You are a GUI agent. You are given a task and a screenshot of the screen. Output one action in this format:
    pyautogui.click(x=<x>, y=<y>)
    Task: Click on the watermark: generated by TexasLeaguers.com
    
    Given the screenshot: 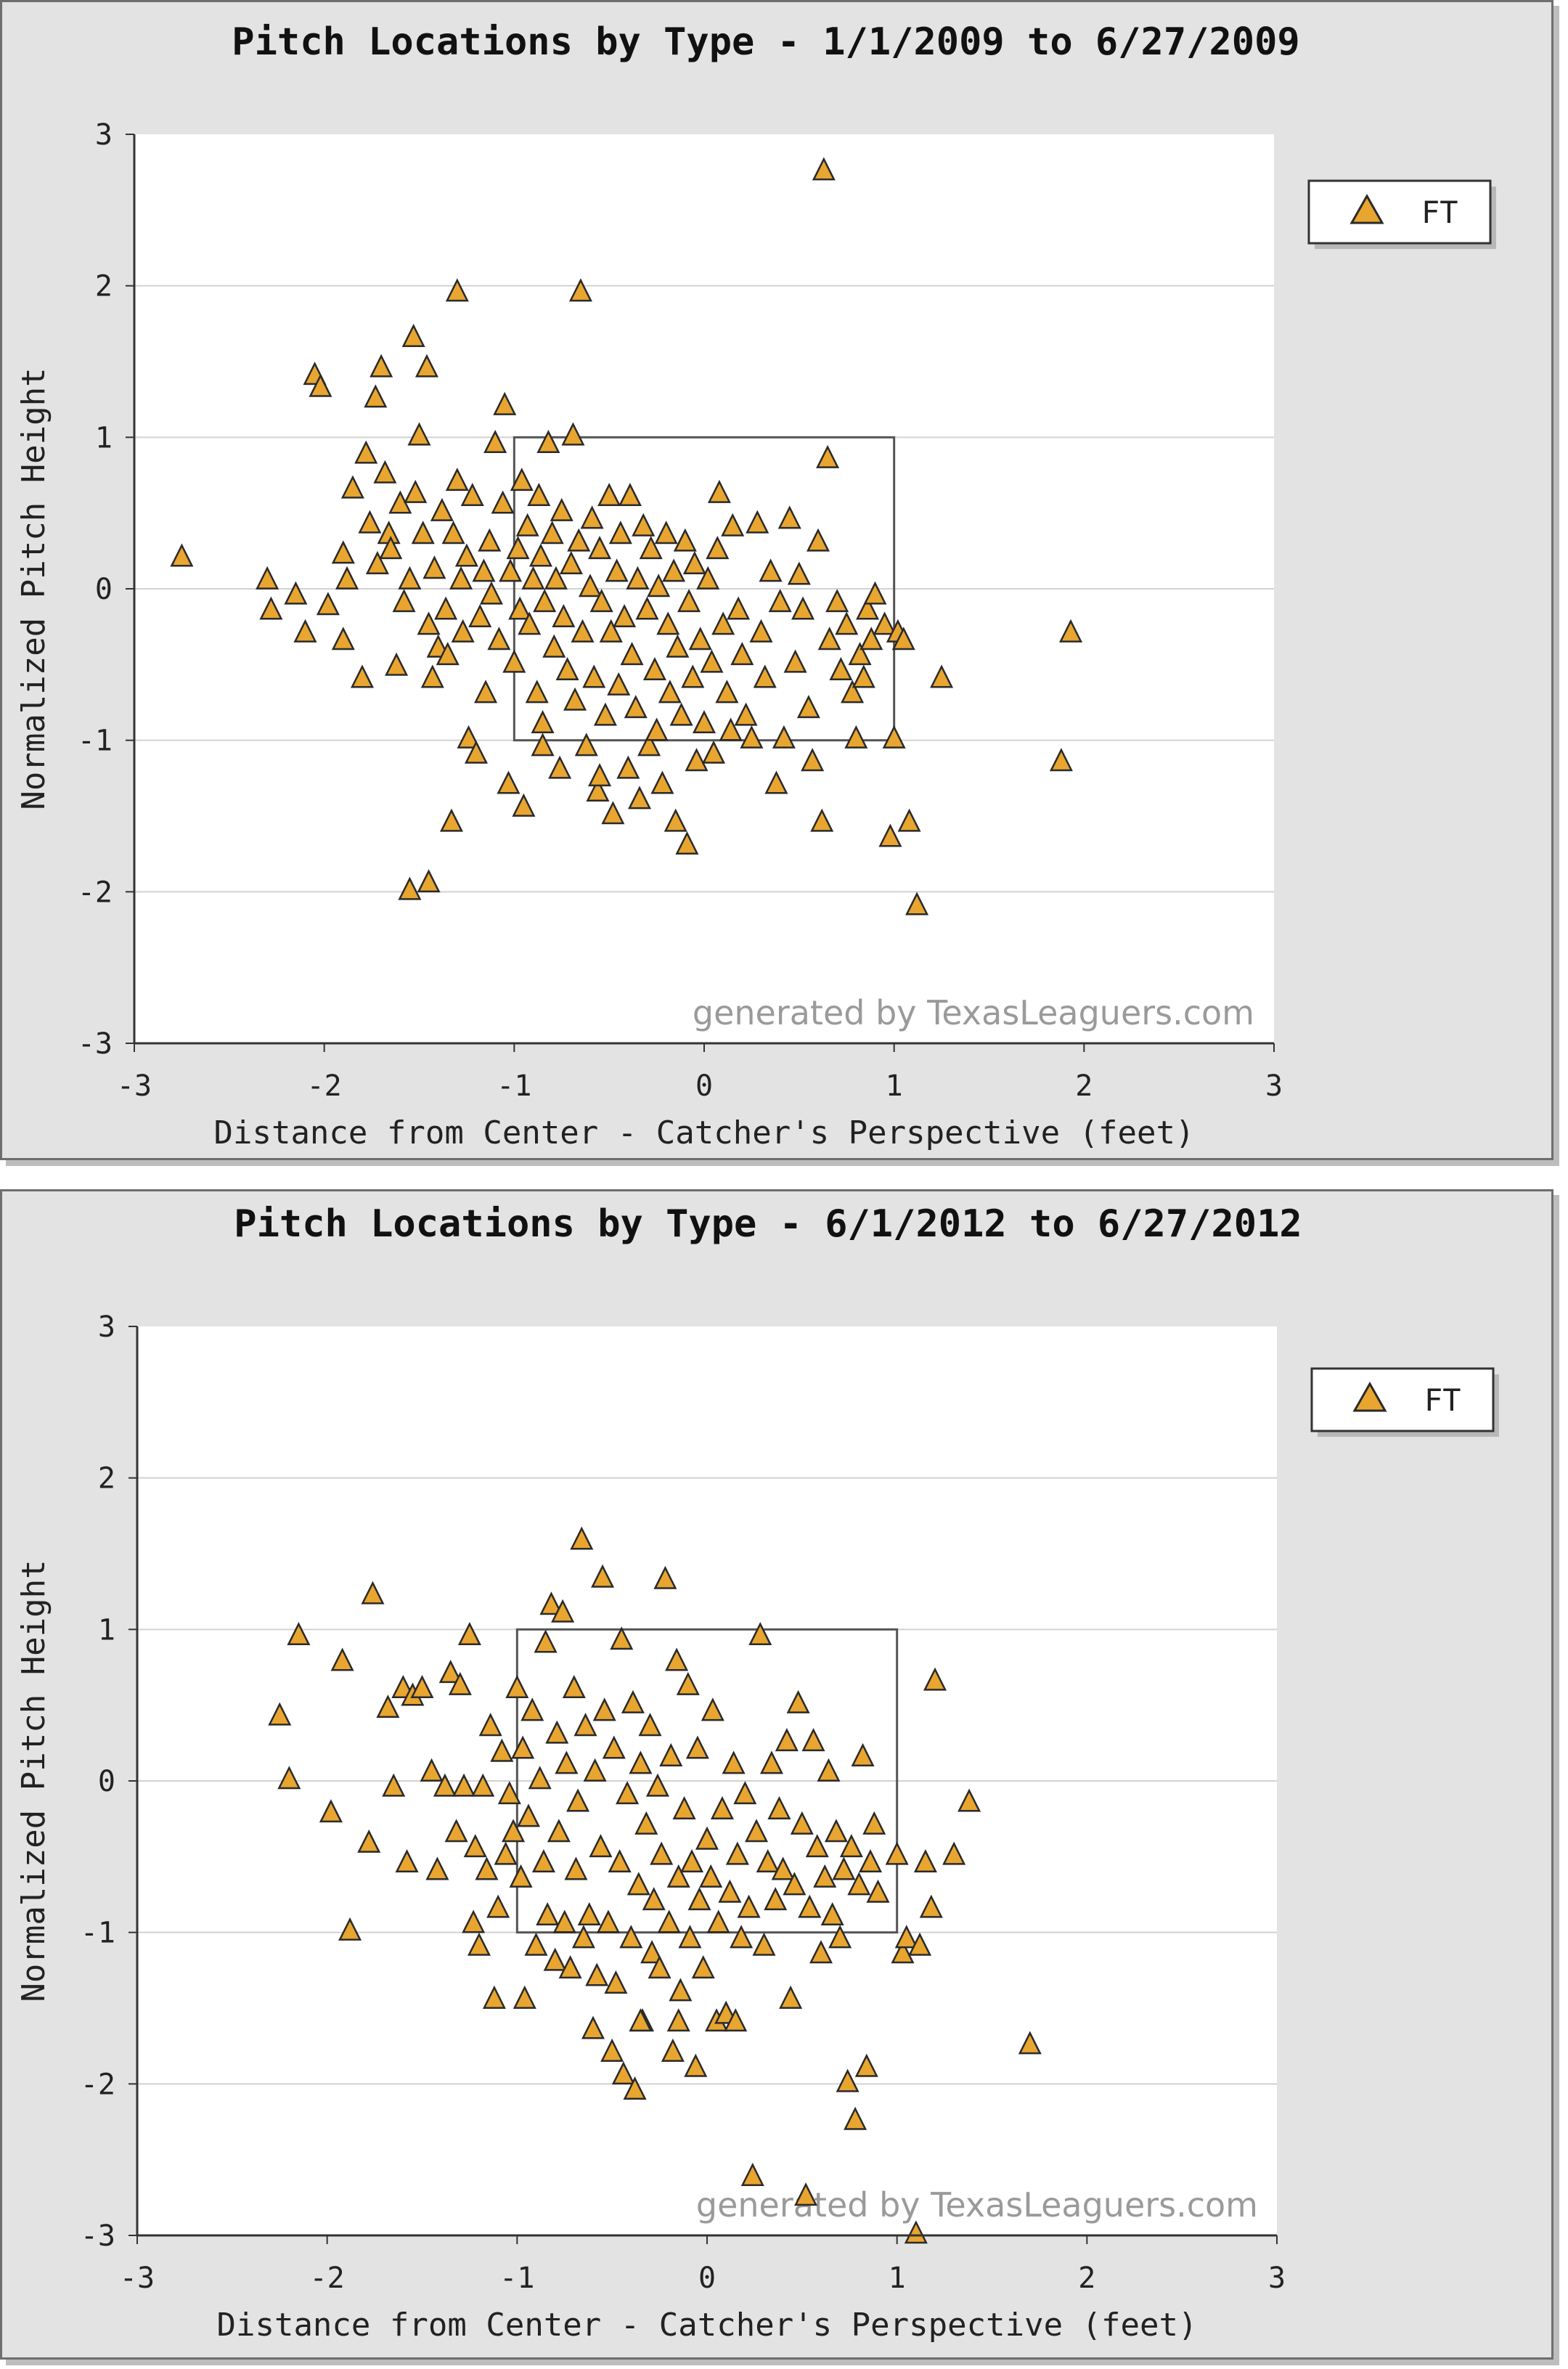 What is the action you would take?
    pyautogui.click(x=974, y=1012)
    